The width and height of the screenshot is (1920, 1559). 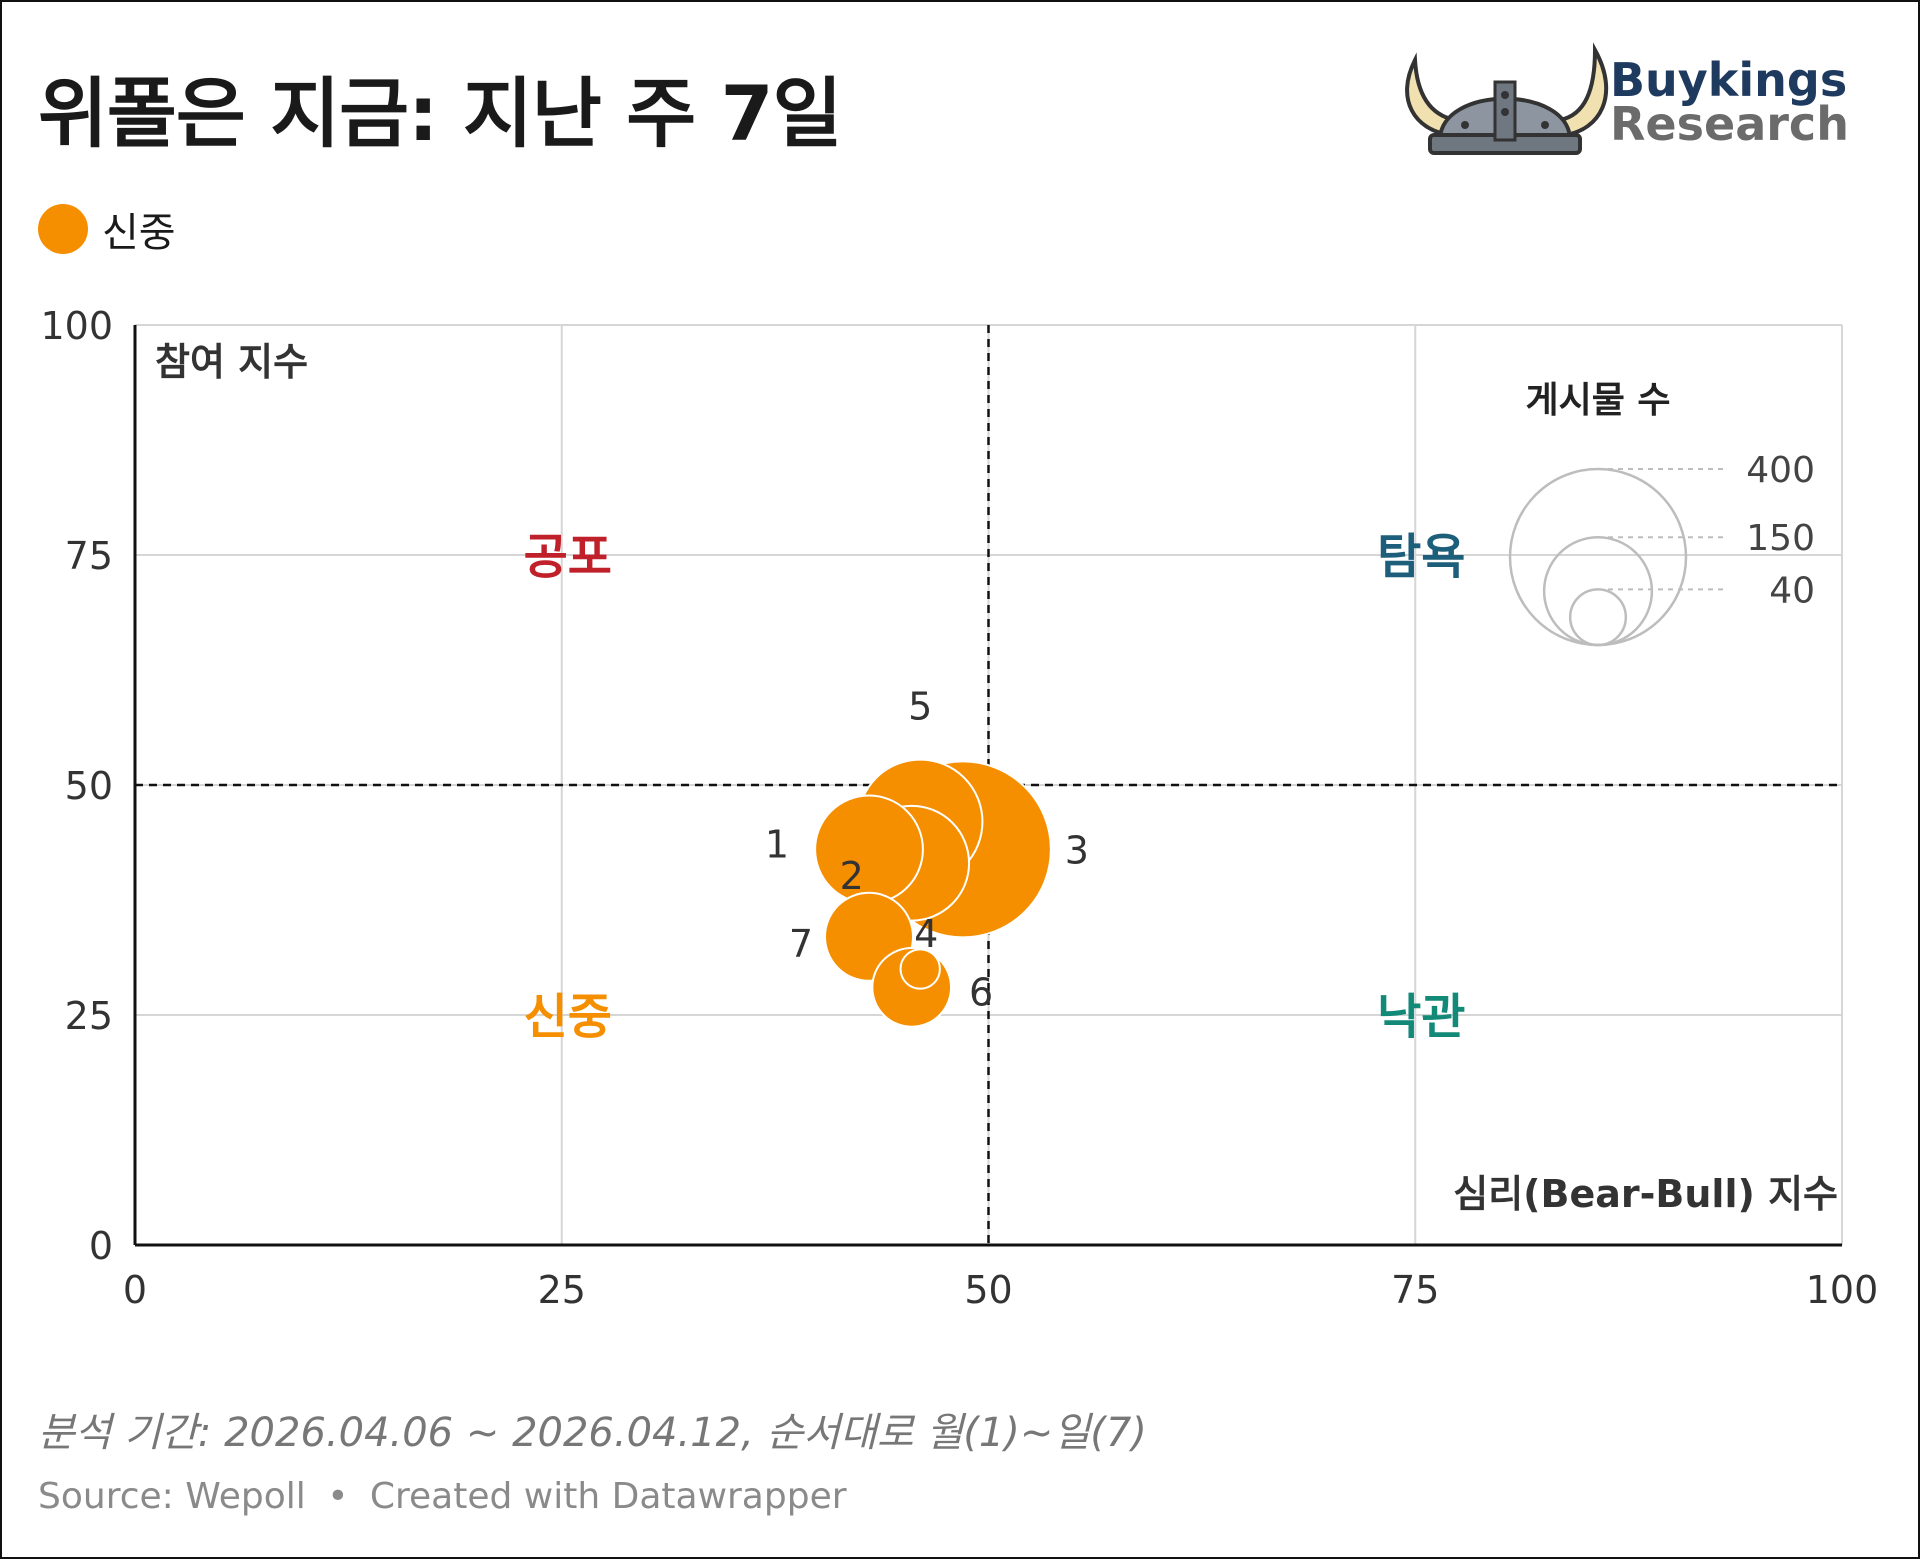 I want to click on y-tick-label: 25, so click(x=89, y=1016).